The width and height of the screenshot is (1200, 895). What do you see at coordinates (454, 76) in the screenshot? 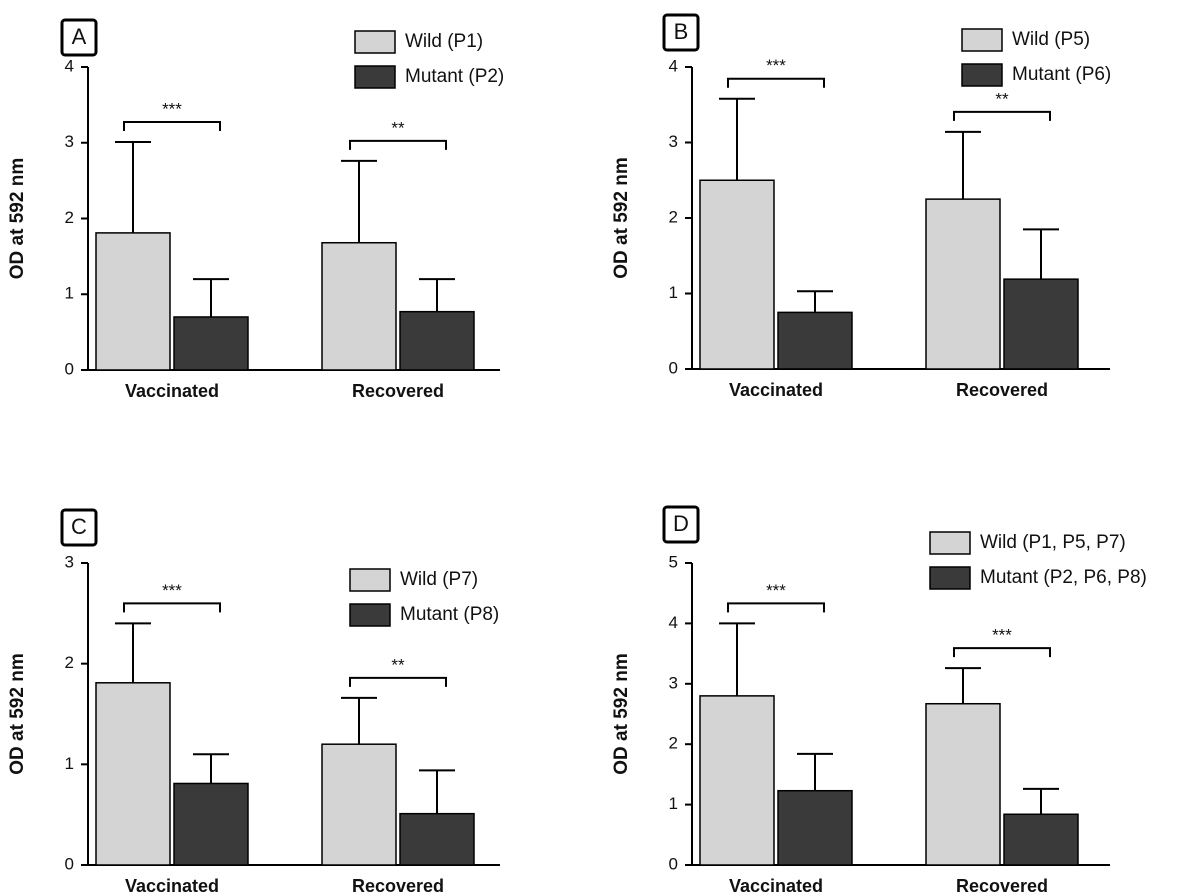
I see `legend-label: Mutant (P2)` at bounding box center [454, 76].